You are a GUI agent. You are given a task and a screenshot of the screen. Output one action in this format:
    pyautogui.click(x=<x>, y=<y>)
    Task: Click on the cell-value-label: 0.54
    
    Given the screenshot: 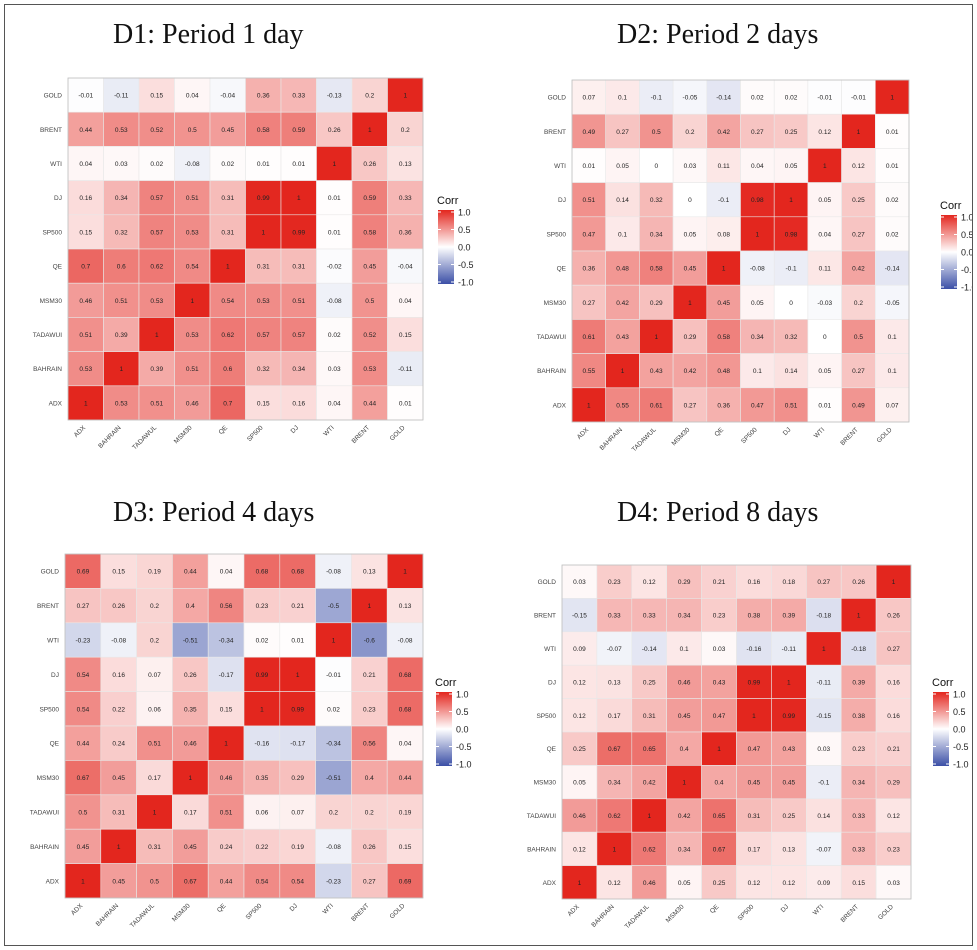 What is the action you would take?
    pyautogui.click(x=192, y=267)
    